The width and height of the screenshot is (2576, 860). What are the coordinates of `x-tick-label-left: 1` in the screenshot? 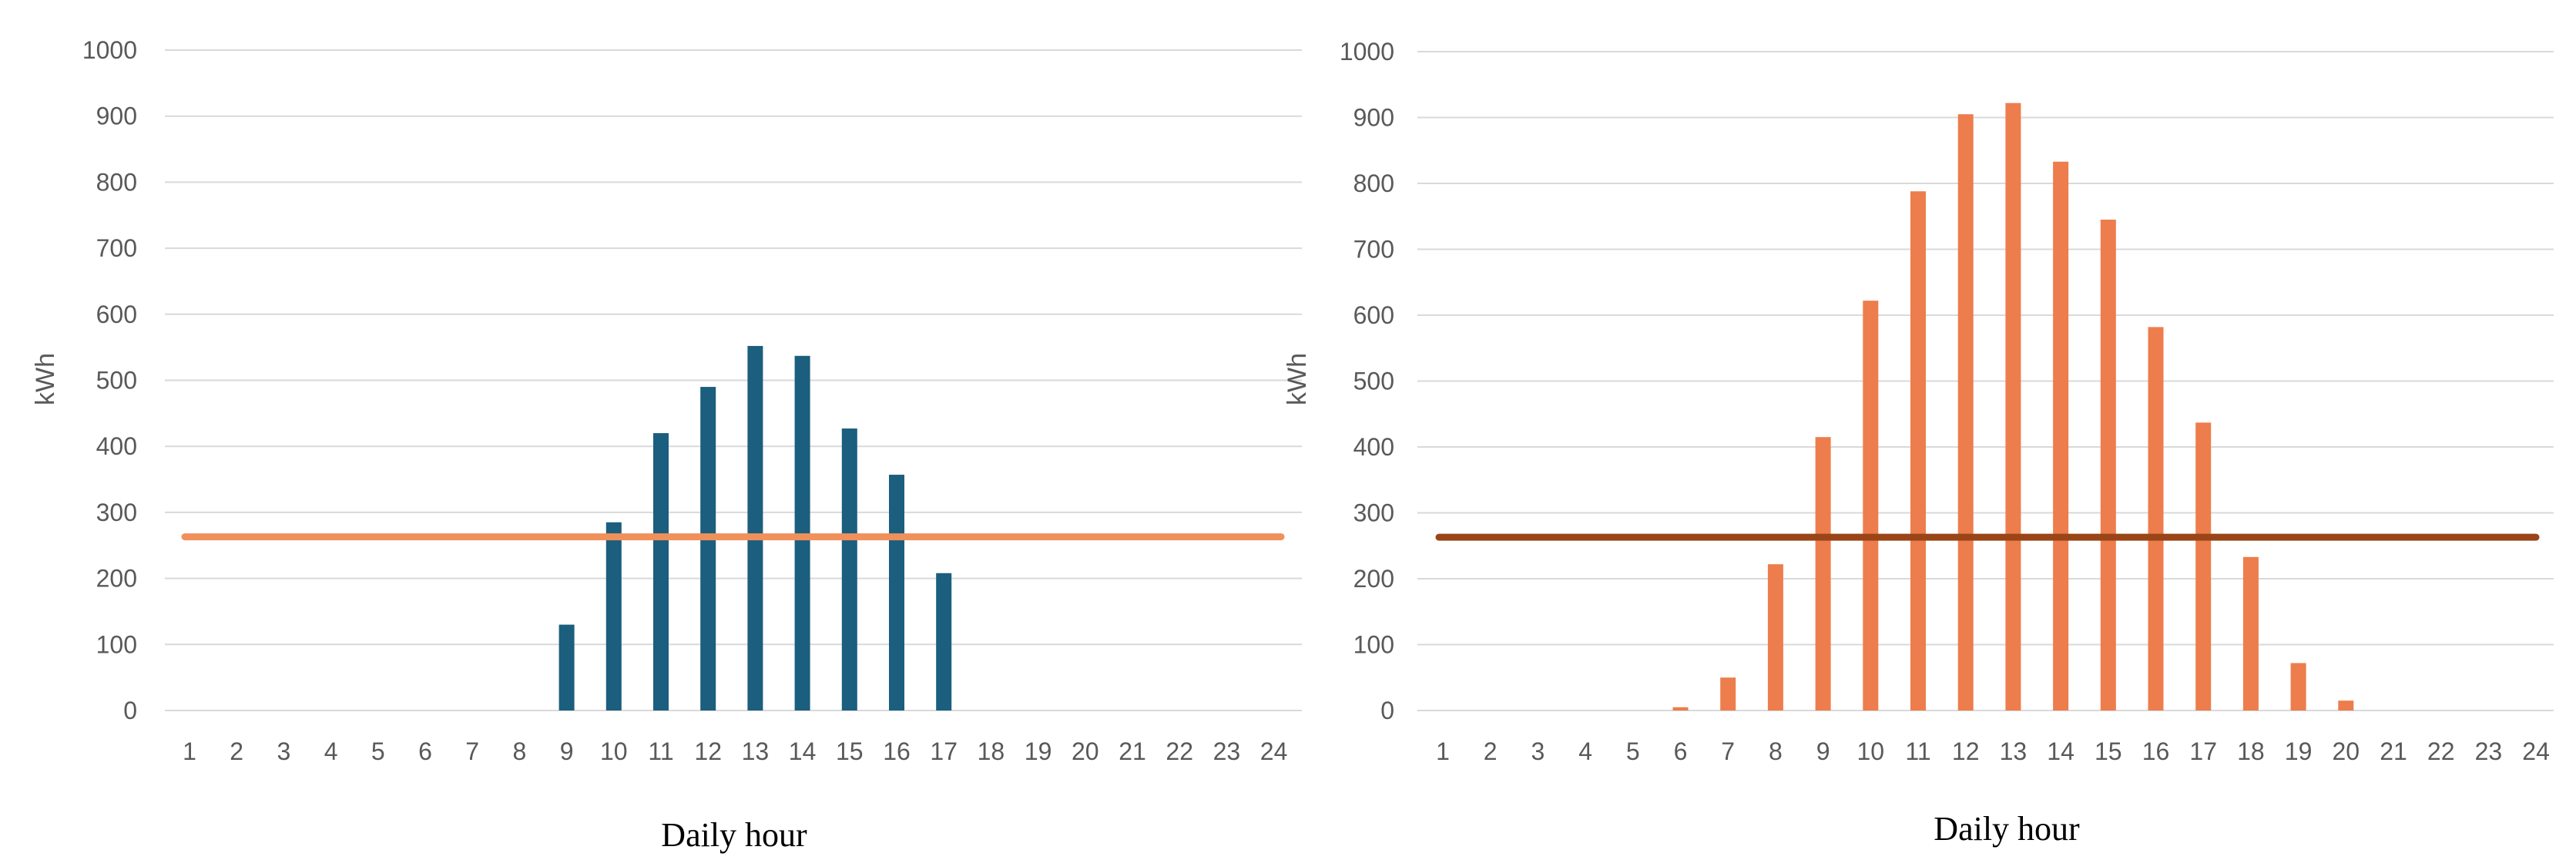 It's located at (189, 751).